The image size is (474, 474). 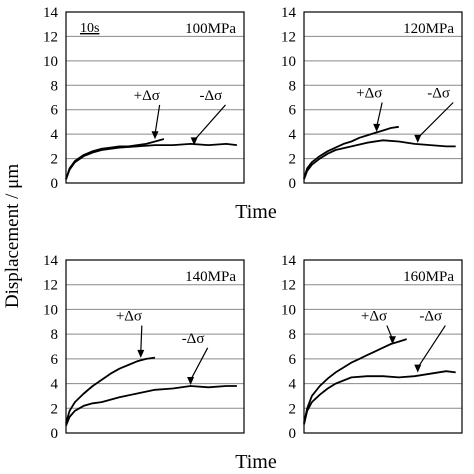 I want to click on time-scale-label: 10s, so click(x=89, y=28).